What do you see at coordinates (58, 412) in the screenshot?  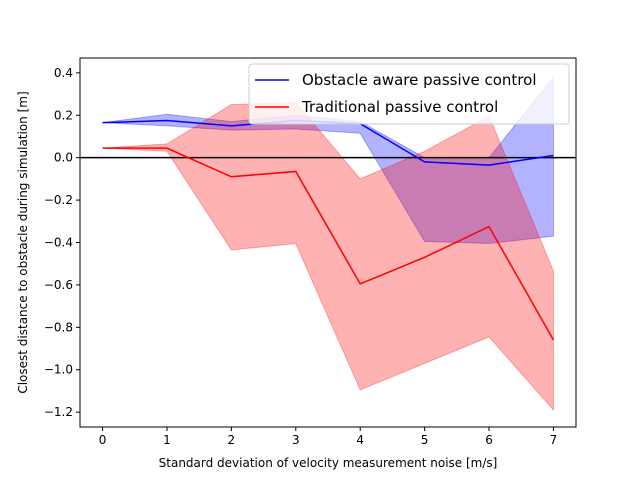 I see `y-tick-label: −1.2` at bounding box center [58, 412].